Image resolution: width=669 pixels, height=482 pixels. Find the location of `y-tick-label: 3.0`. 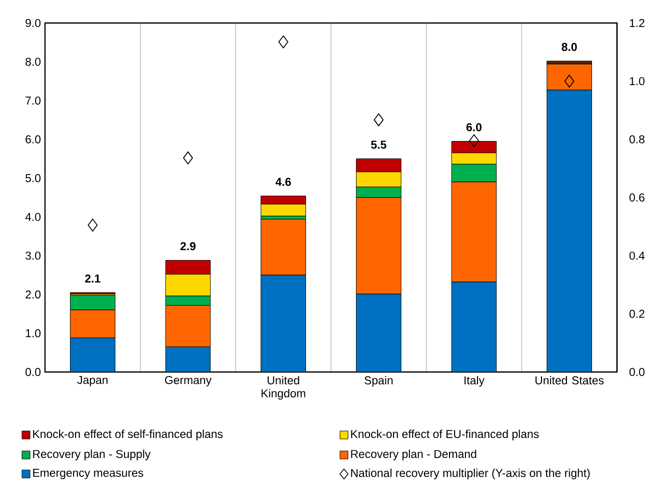

y-tick-label: 3.0 is located at coordinates (33, 256).